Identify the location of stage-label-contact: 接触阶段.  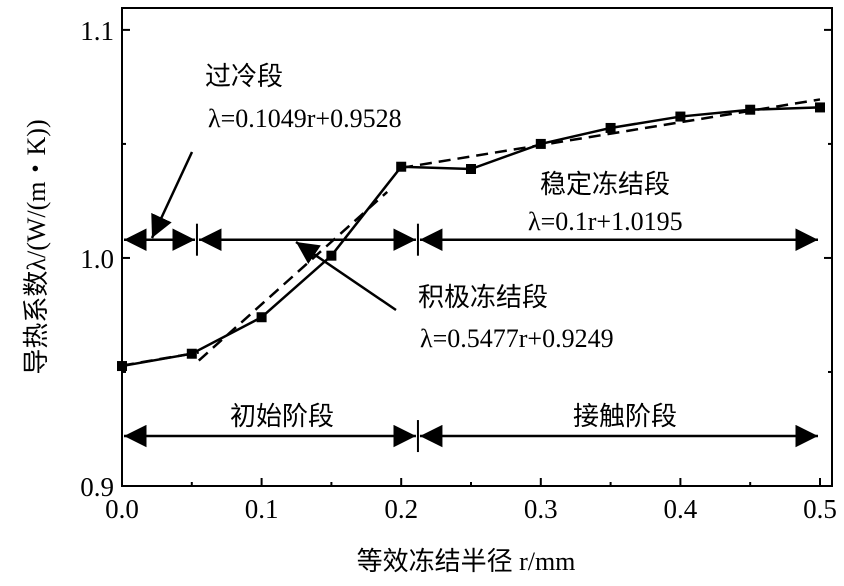
(625, 416).